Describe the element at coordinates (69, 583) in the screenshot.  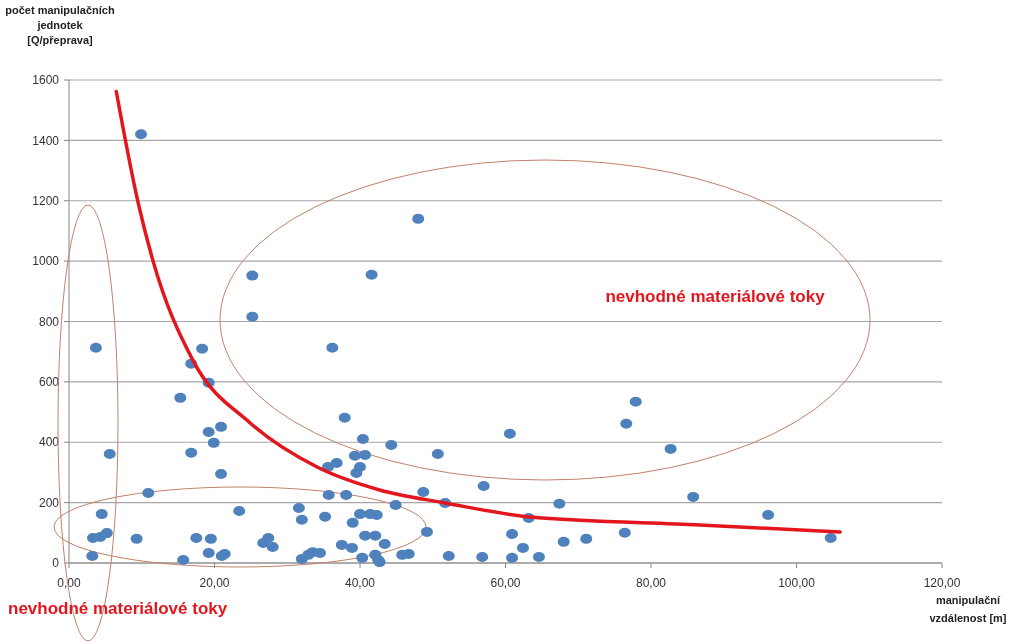
I see `x-tick-label: 0,00` at that location.